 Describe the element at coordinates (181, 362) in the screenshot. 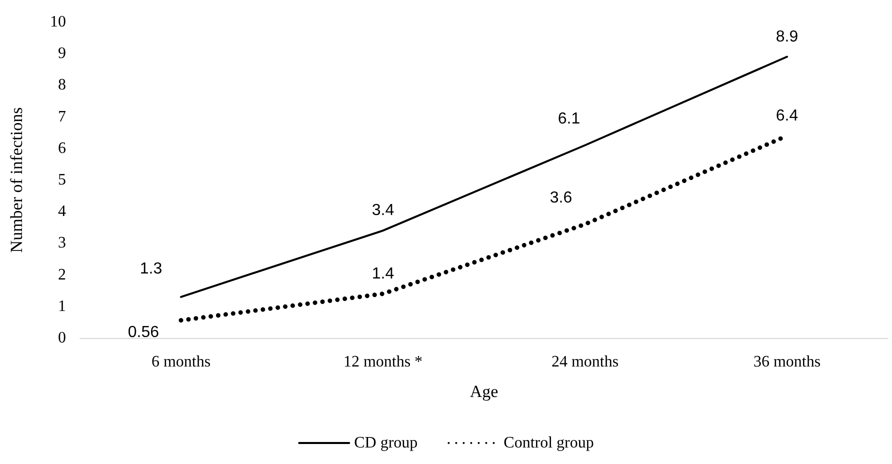

I see `x-tick-label: 6 months` at that location.